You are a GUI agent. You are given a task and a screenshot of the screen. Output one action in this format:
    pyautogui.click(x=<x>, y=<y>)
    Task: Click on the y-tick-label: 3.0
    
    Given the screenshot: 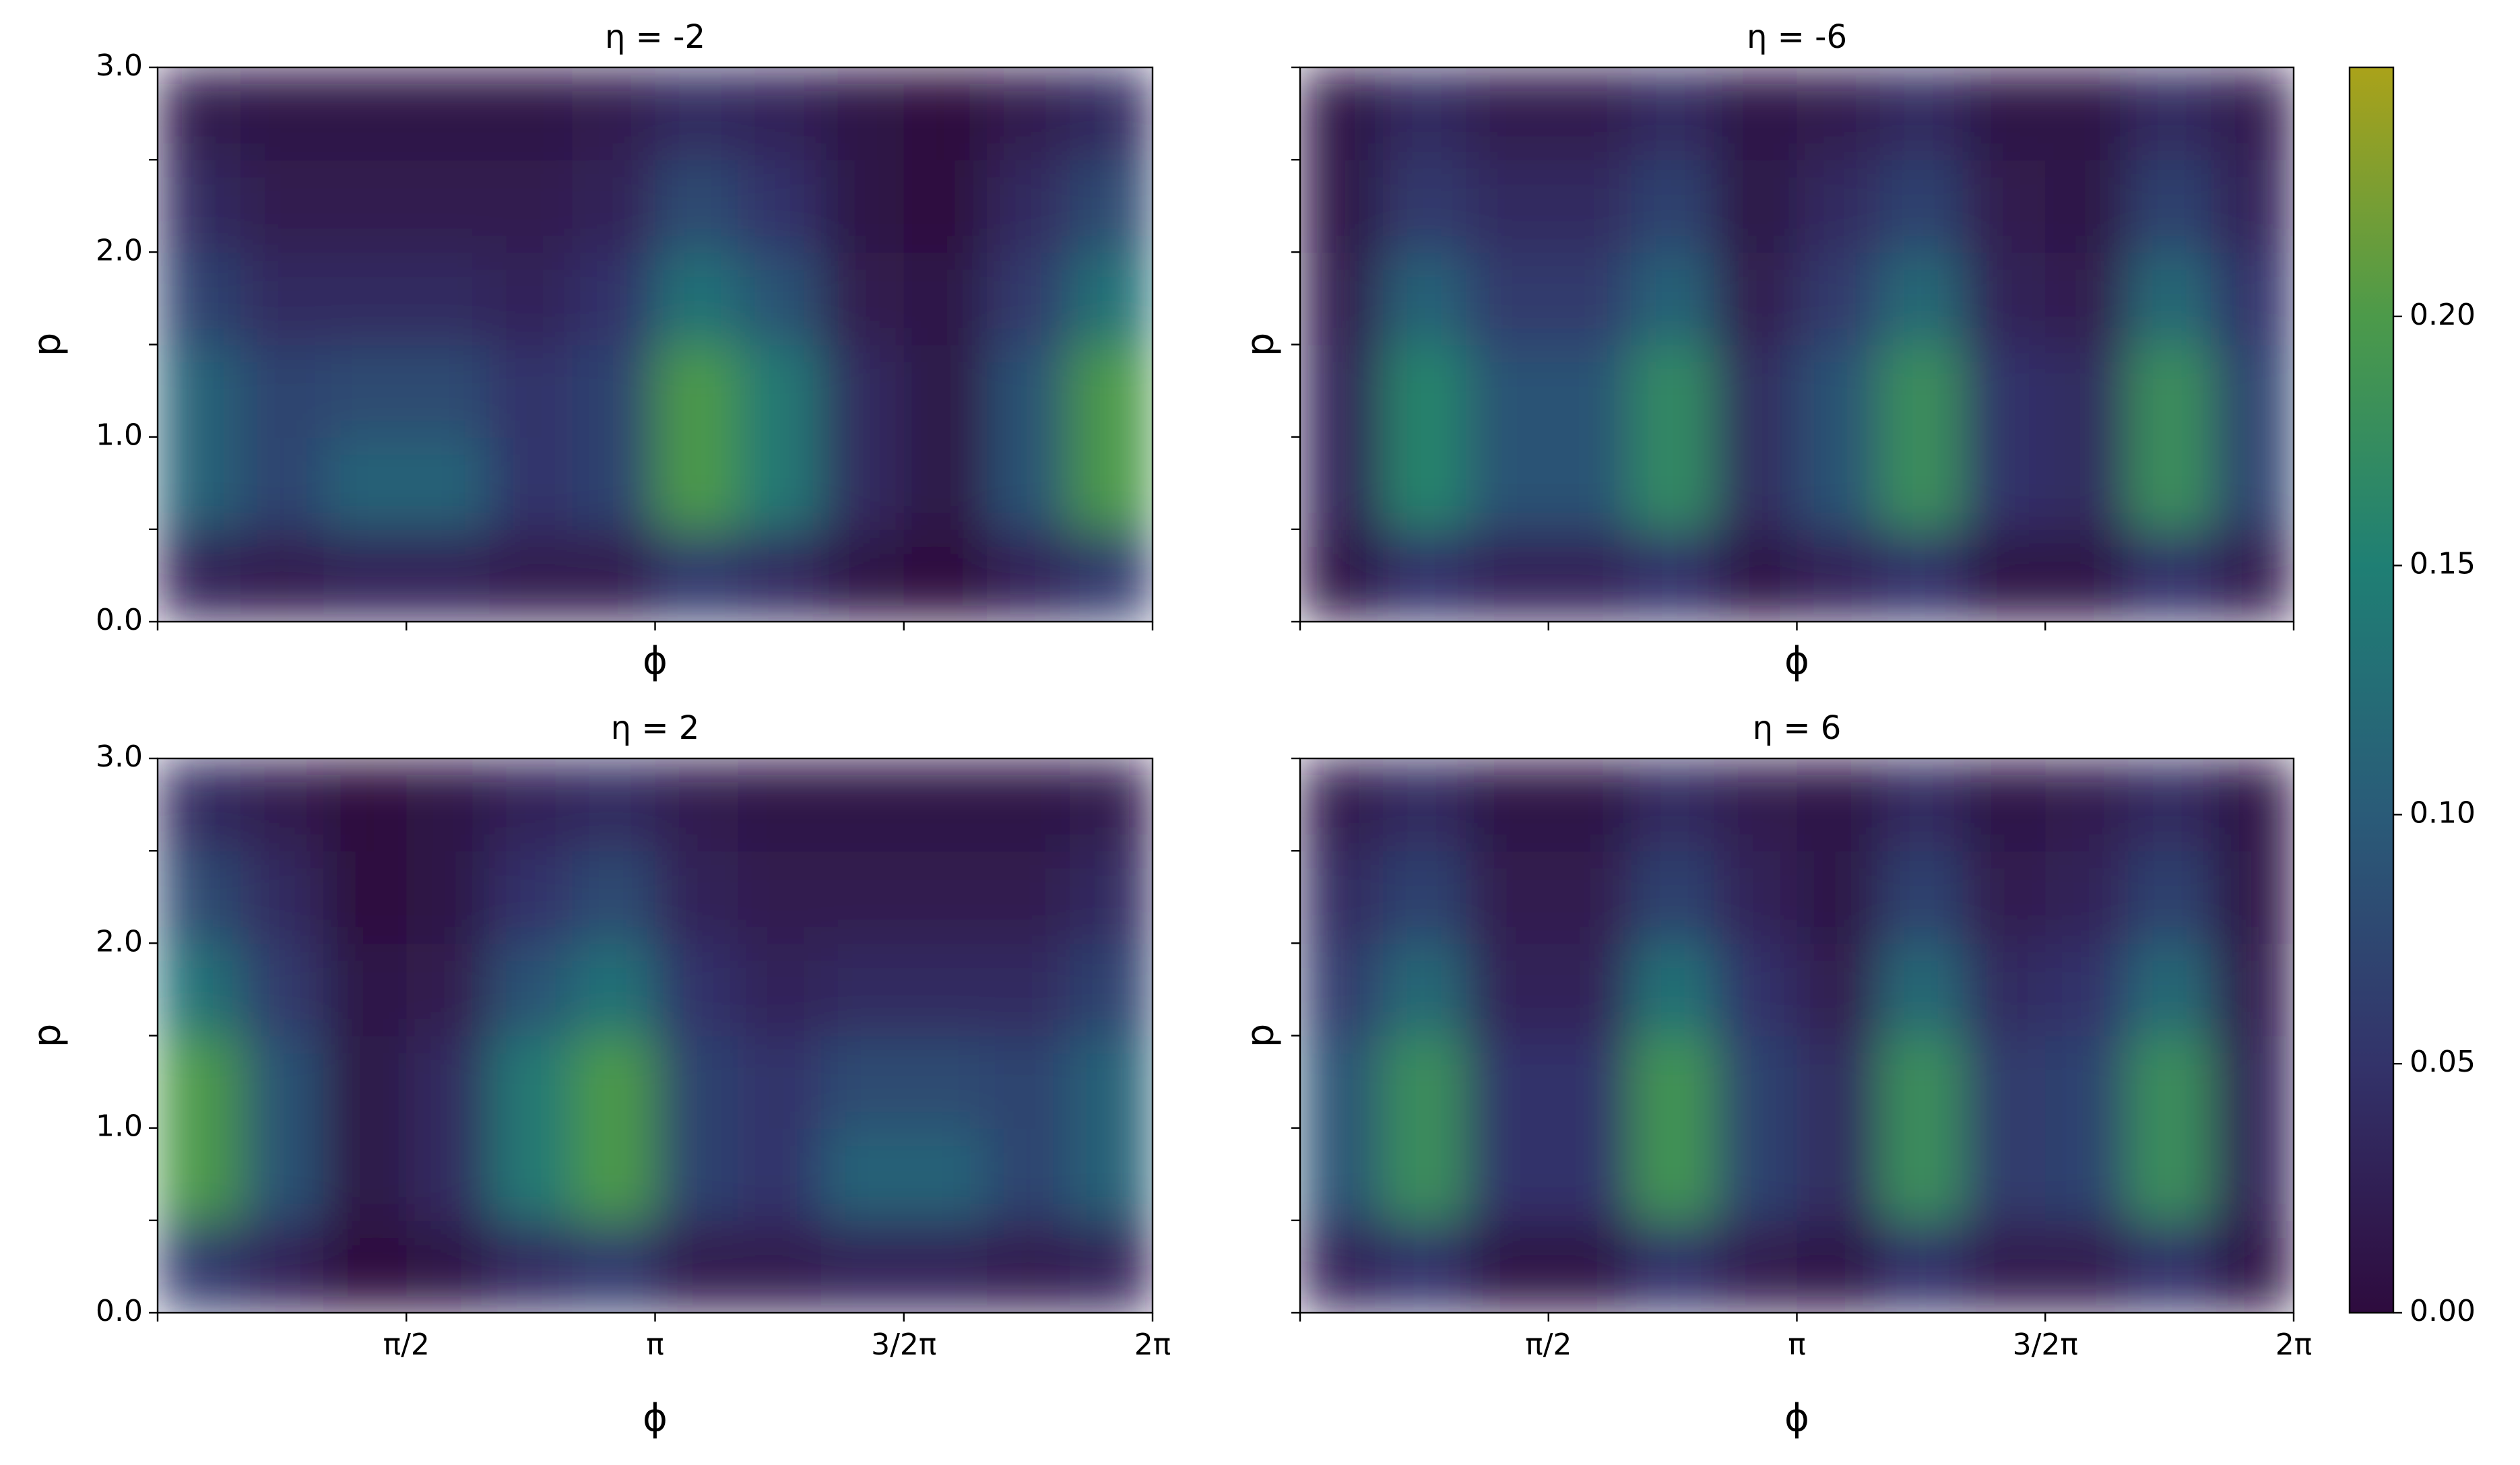 What is the action you would take?
    pyautogui.click(x=119, y=65)
    